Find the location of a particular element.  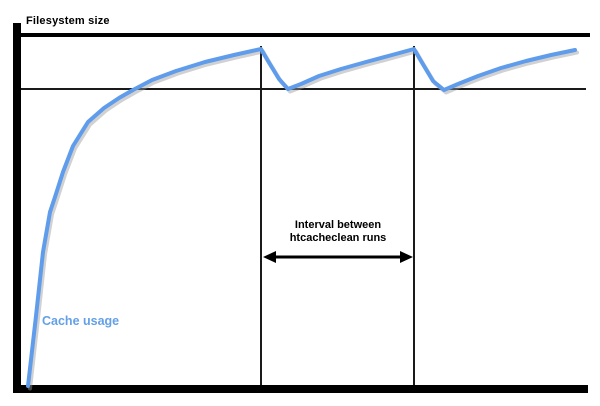

cache-usage-label: Cache usage is located at coordinates (81, 321).